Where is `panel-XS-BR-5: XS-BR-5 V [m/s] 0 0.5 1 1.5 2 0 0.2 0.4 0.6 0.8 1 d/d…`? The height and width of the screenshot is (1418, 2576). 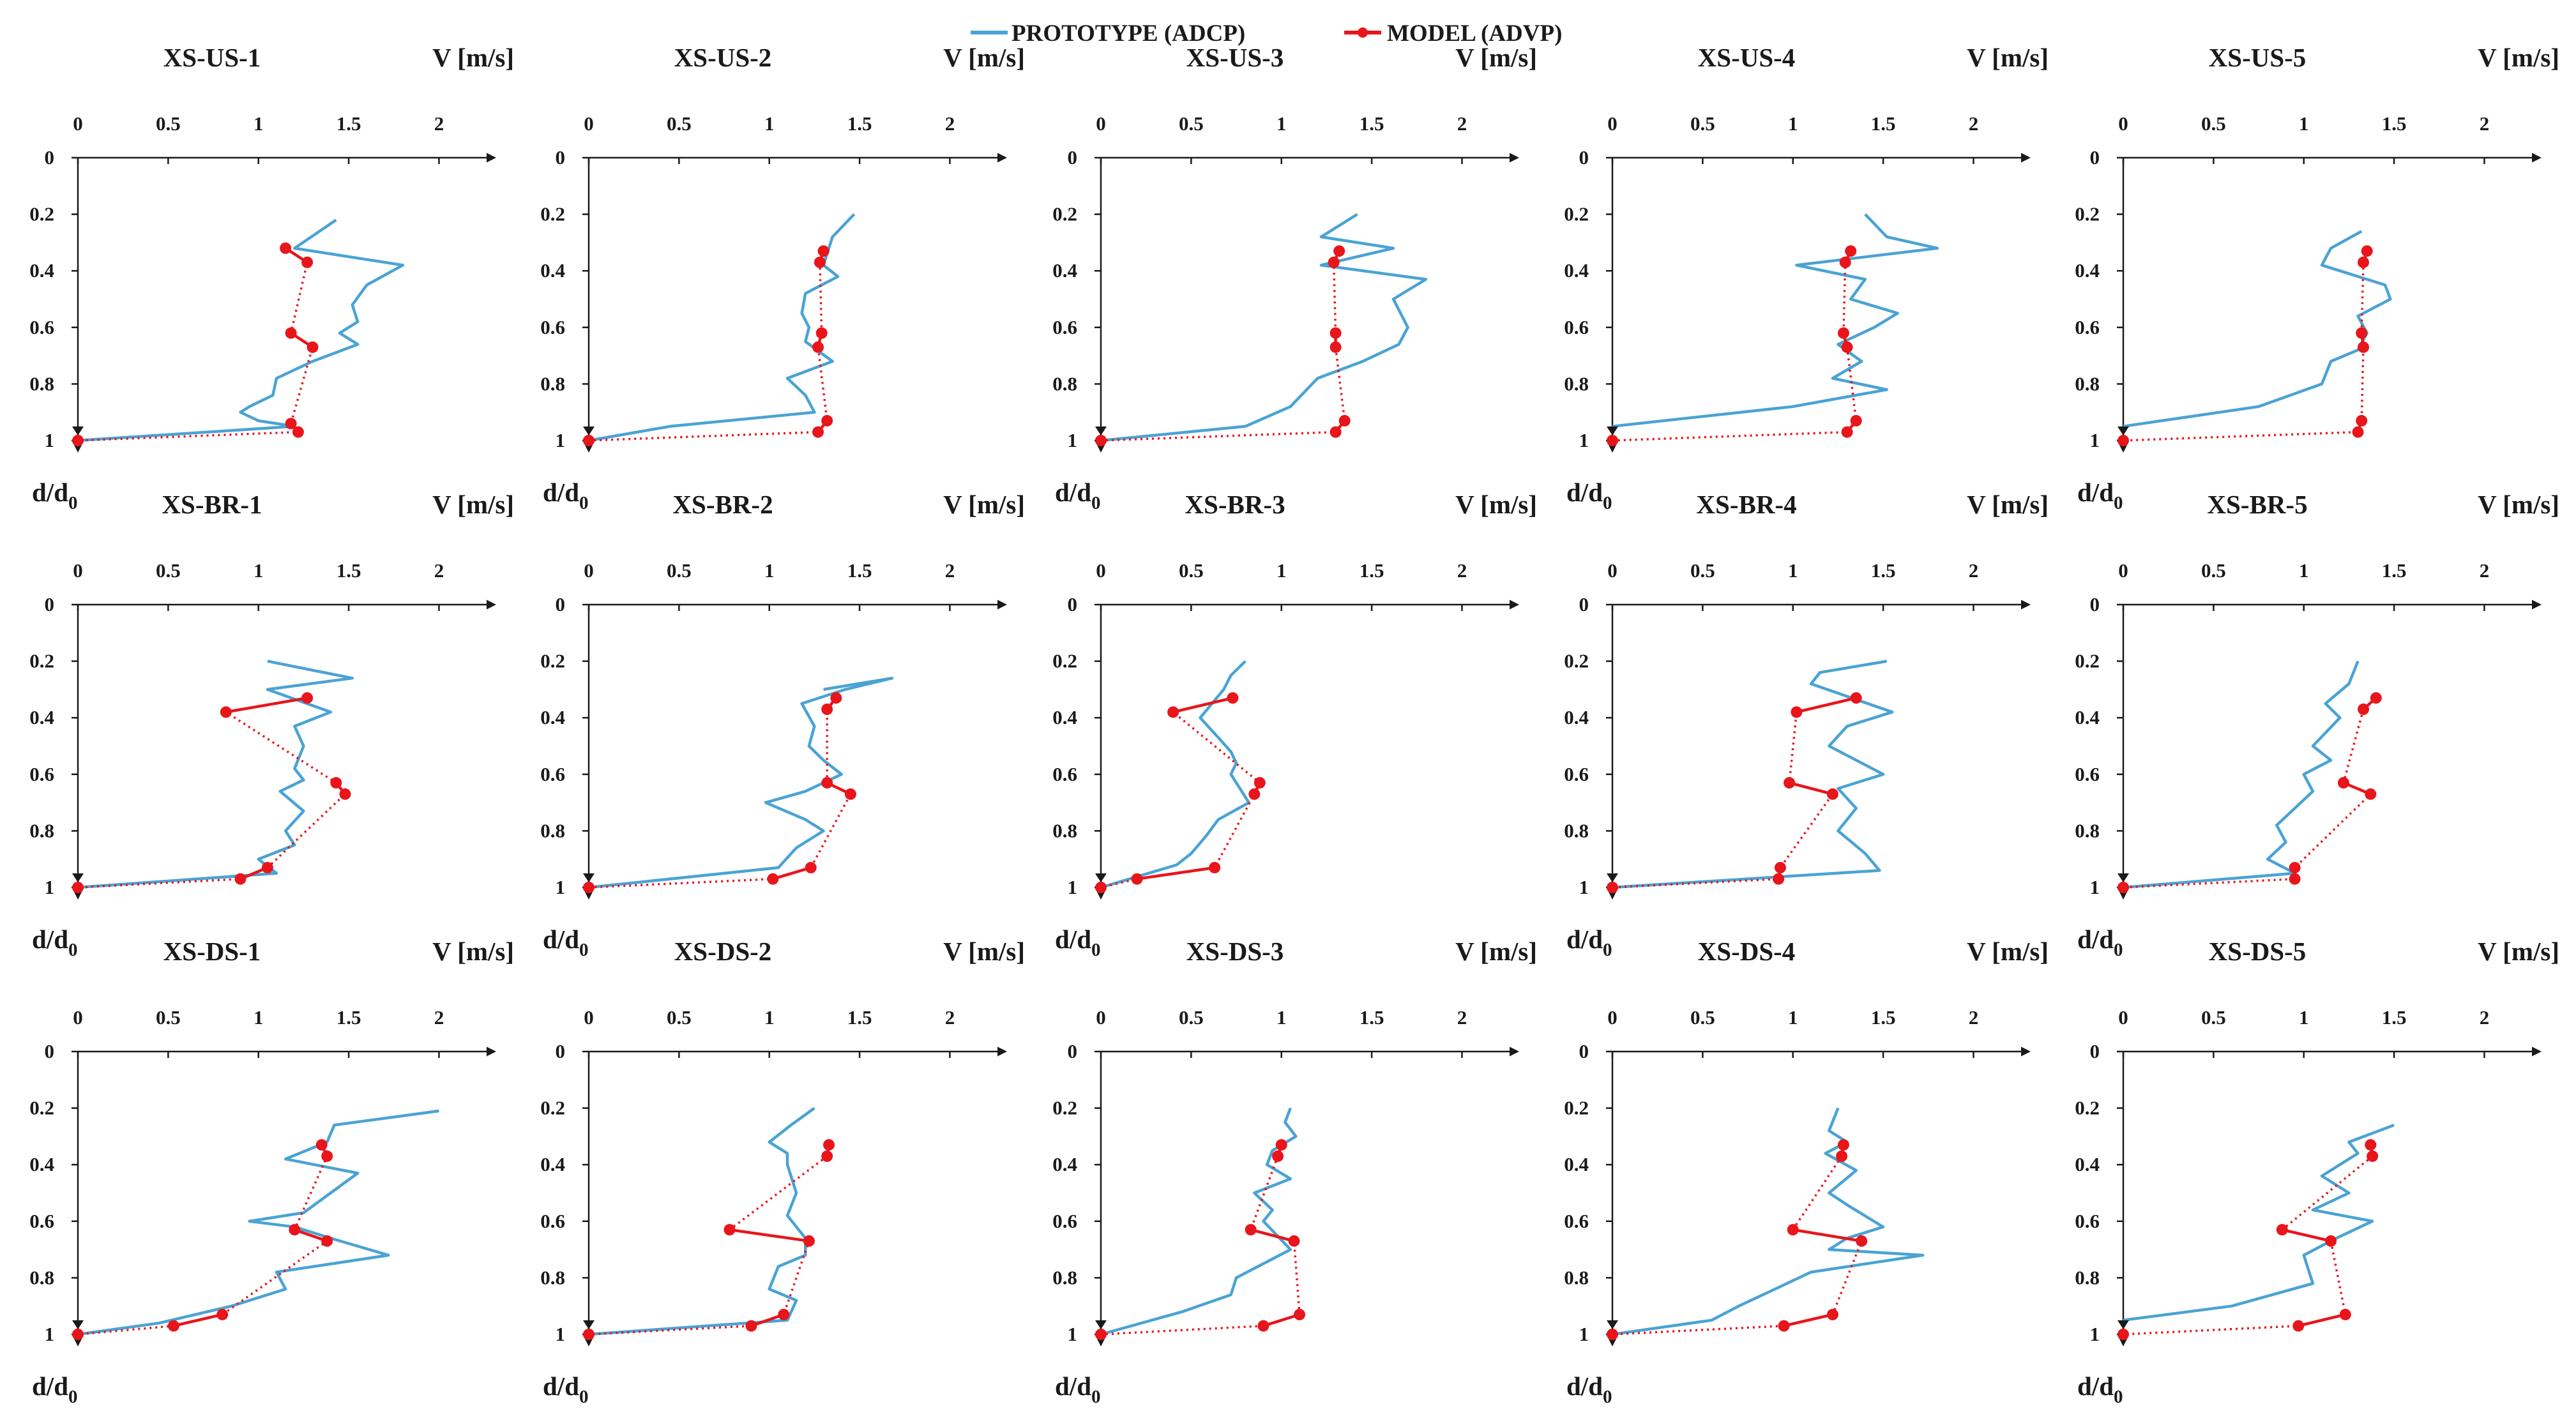
panel-XS-BR-5: XS-BR-5 V [m/s] 0 0.5 1 1.5 2 0 0.2 0.4 0.6 0.8 1 d/d… is located at coordinates (2317, 725).